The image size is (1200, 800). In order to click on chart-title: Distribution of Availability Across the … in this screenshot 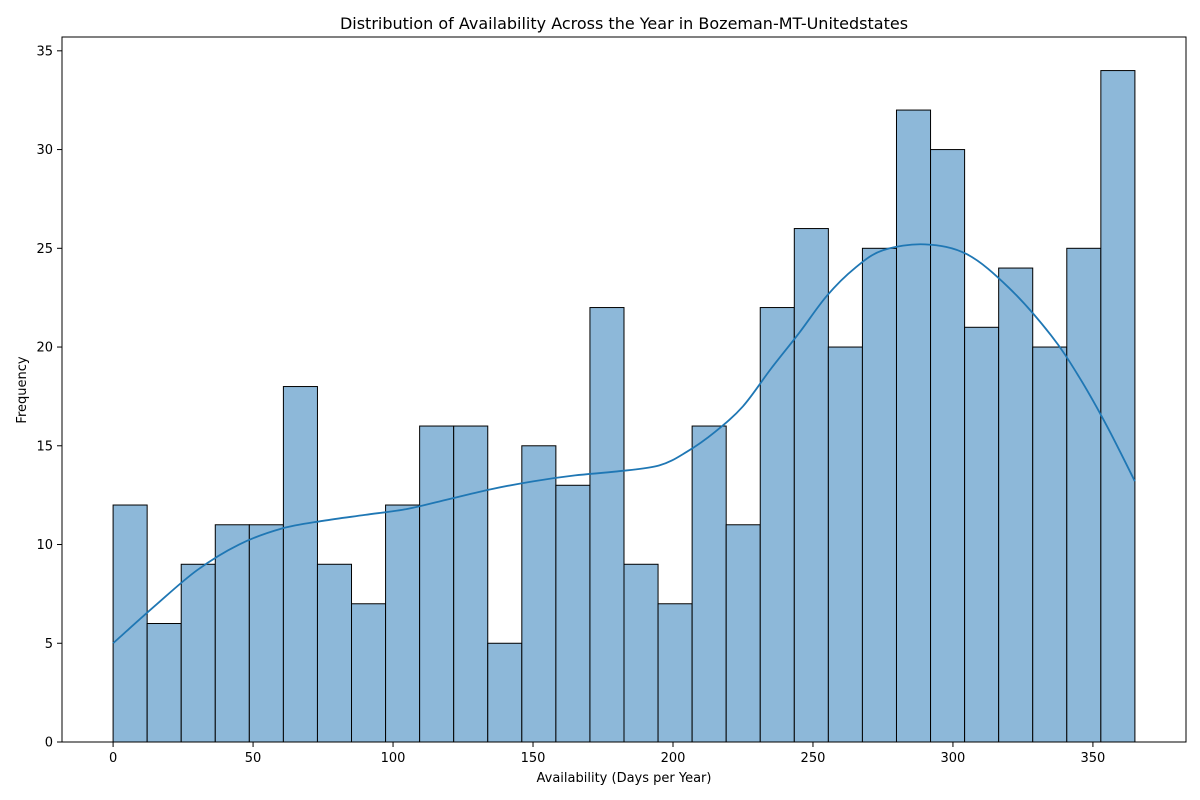, I will do `click(624, 23)`.